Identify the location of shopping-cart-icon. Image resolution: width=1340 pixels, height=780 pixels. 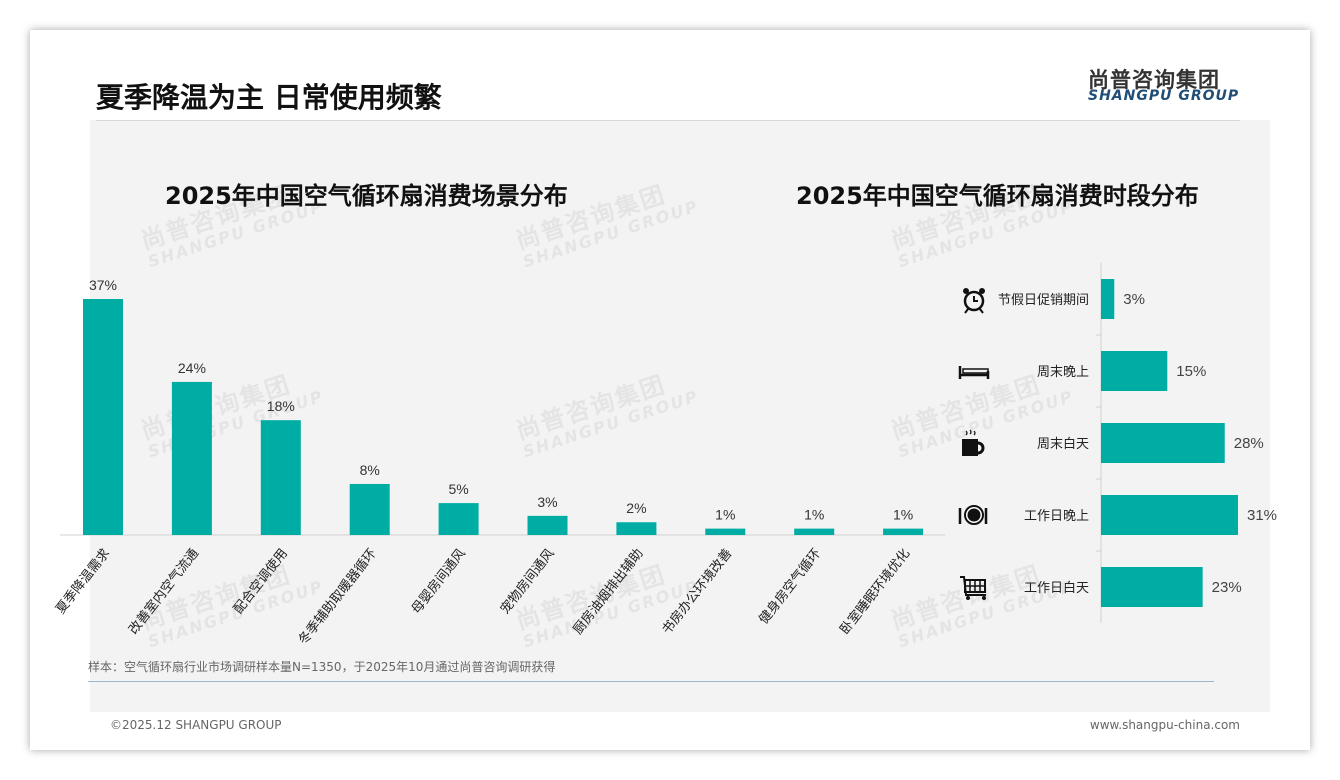
(973, 588).